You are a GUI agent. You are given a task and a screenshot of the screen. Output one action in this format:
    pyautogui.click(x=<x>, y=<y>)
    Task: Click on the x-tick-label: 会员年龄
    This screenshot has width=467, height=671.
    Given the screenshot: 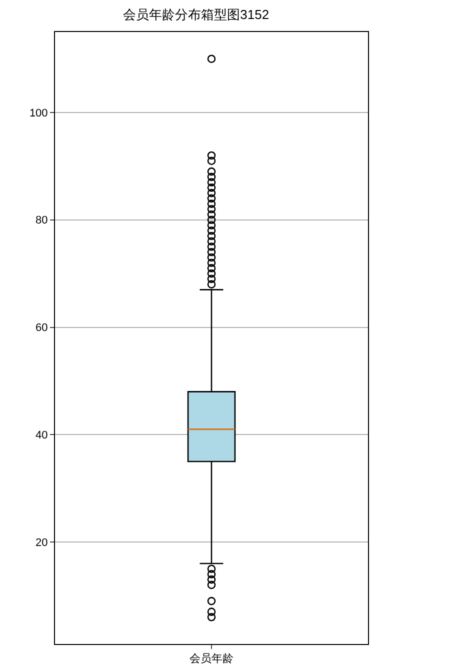 What is the action you would take?
    pyautogui.click(x=212, y=659)
    